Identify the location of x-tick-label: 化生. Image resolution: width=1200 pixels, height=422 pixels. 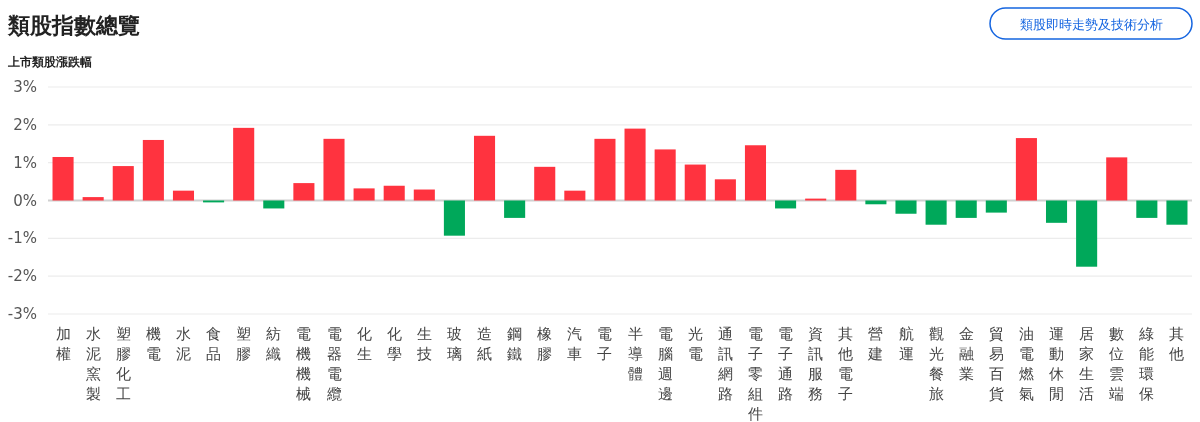
(364, 344).